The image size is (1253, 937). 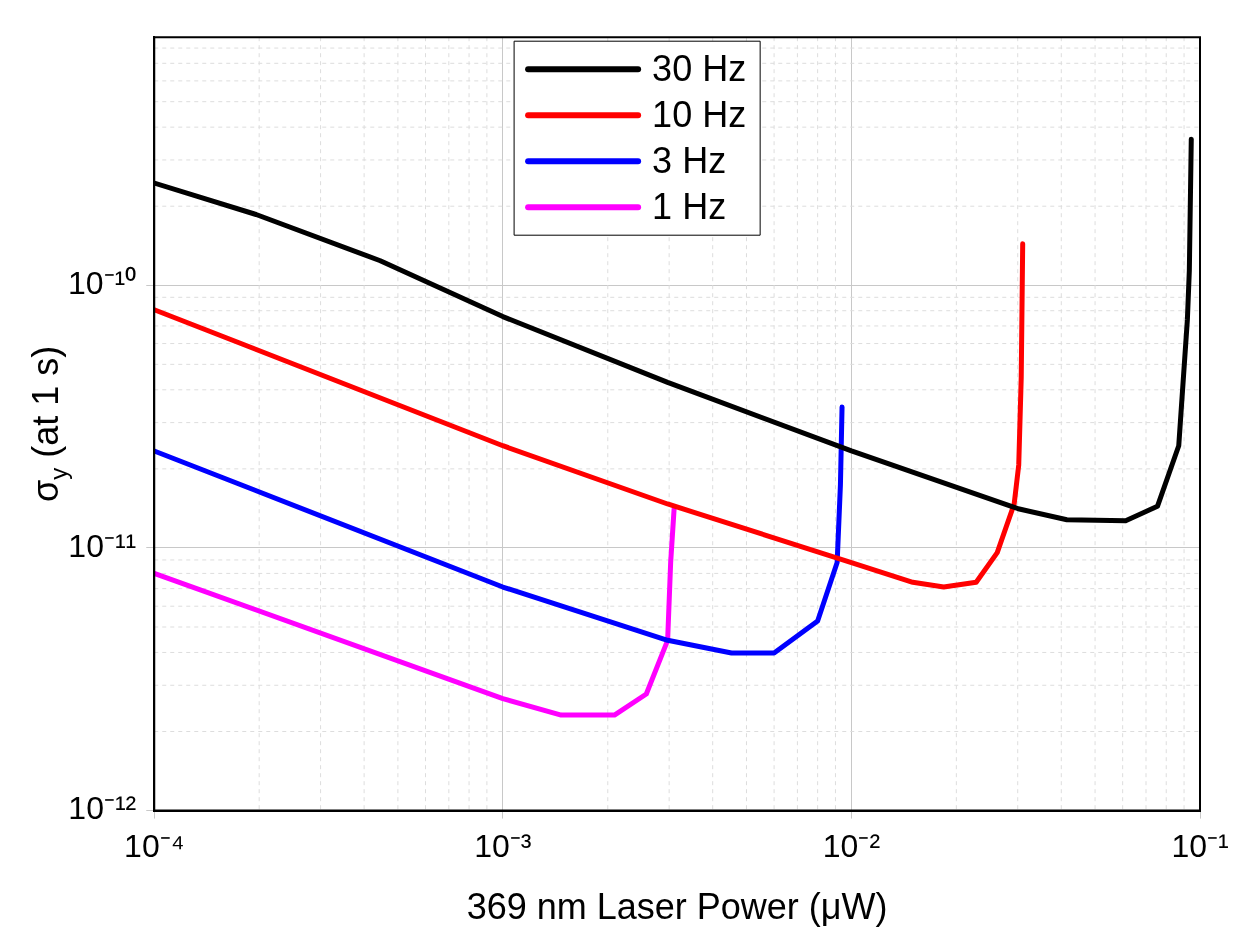 I want to click on y-tick-label: 10⁻¹¹, so click(x=102, y=545).